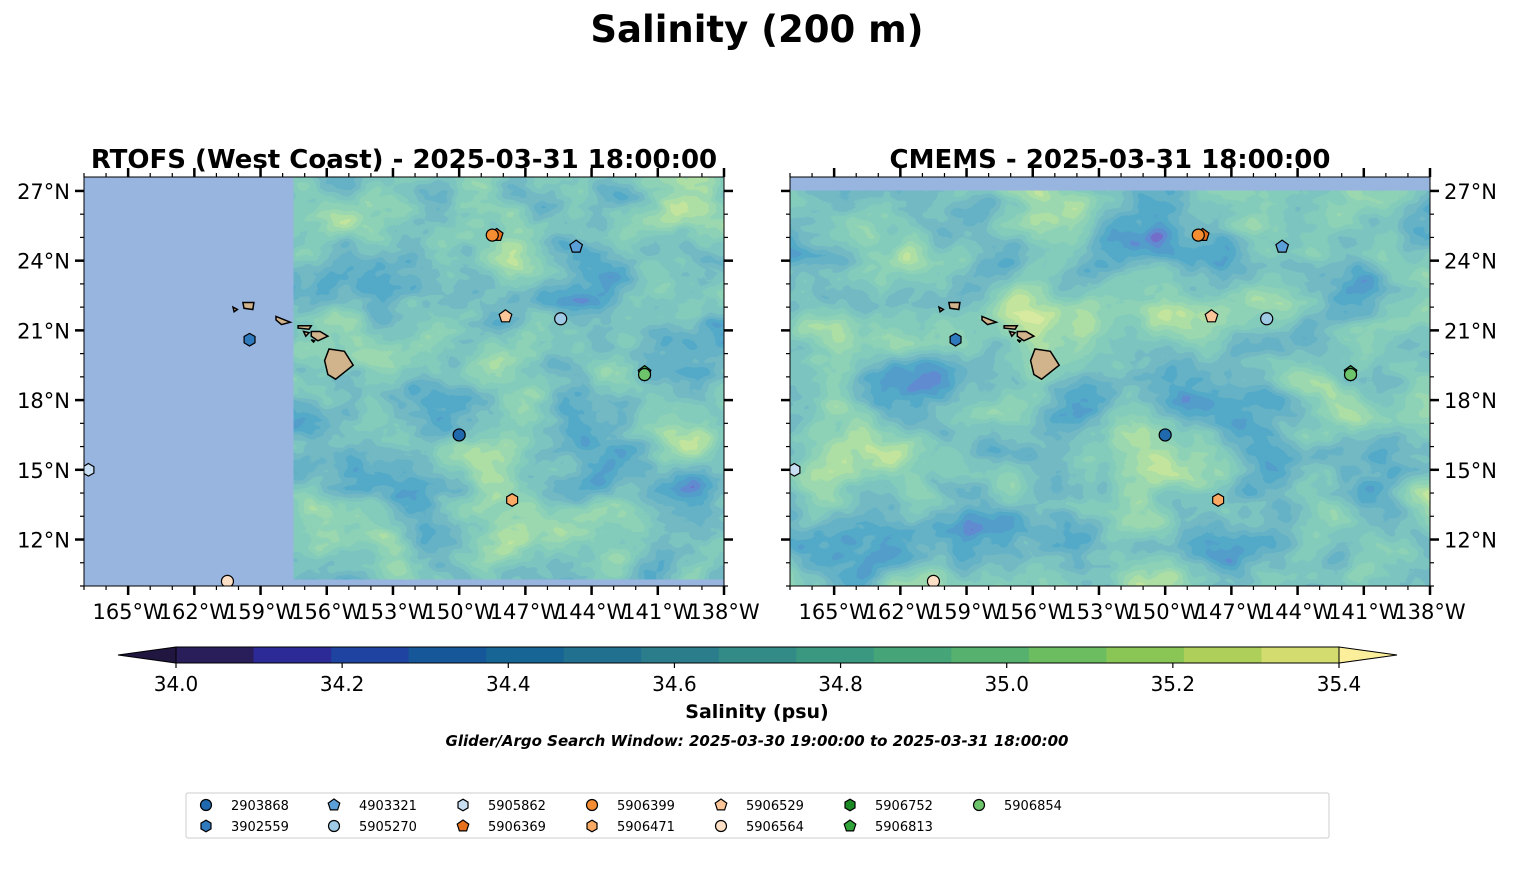 This screenshot has height=889, width=1514. Describe the element at coordinates (1173, 684) in the screenshot. I see `colorbar-tick-label: 35.2` at that location.